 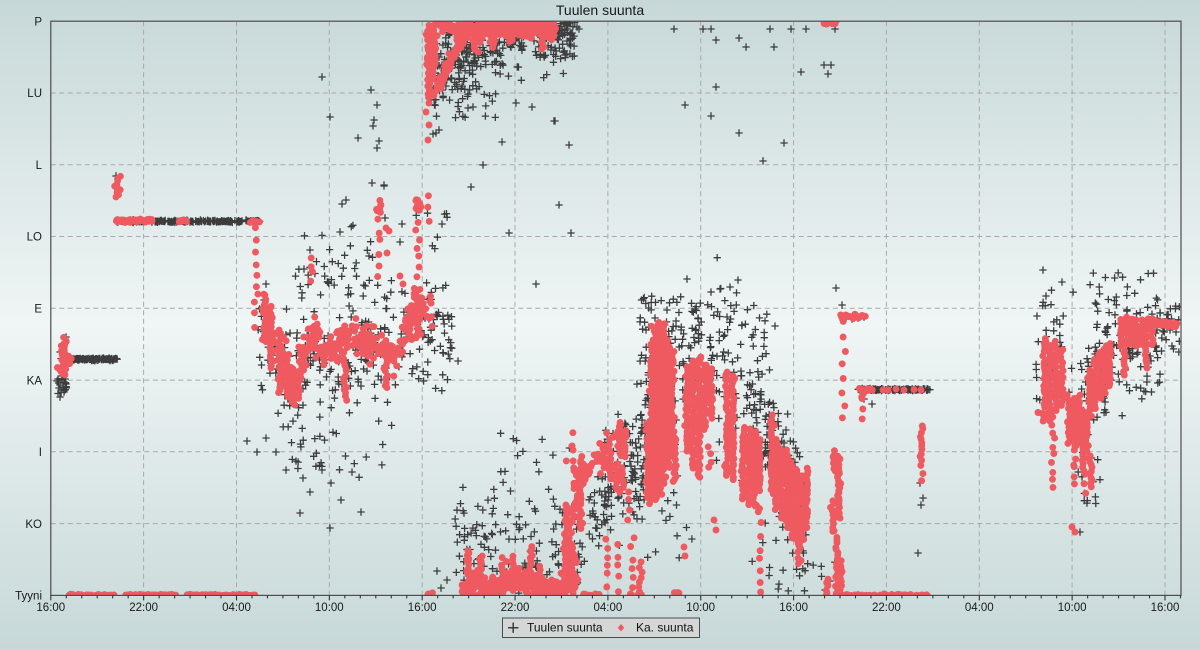 What do you see at coordinates (40, 453) in the screenshot?
I see `svg-text: I` at bounding box center [40, 453].